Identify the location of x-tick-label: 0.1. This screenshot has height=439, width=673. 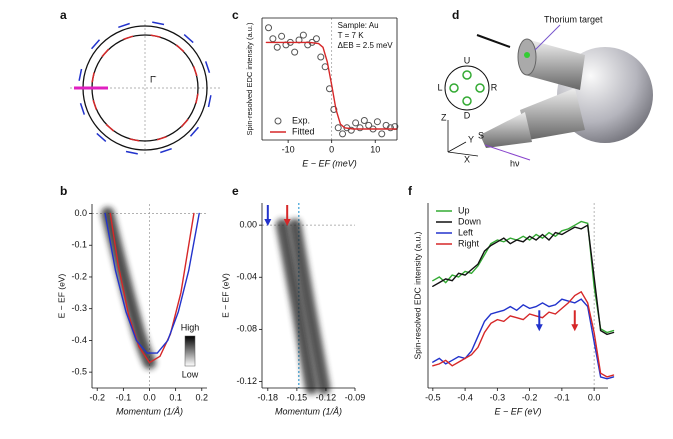
(175, 397).